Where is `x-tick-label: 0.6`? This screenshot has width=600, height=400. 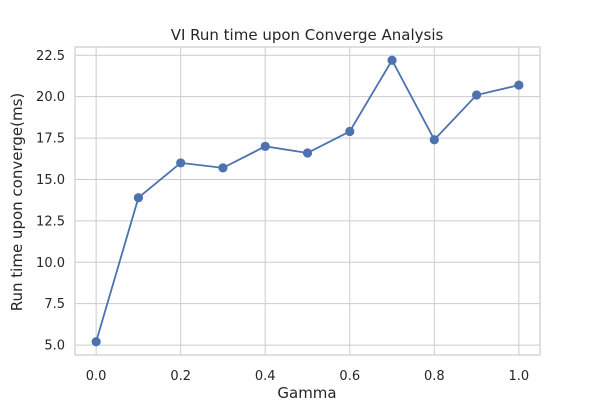 x-tick-label: 0.6 is located at coordinates (349, 376).